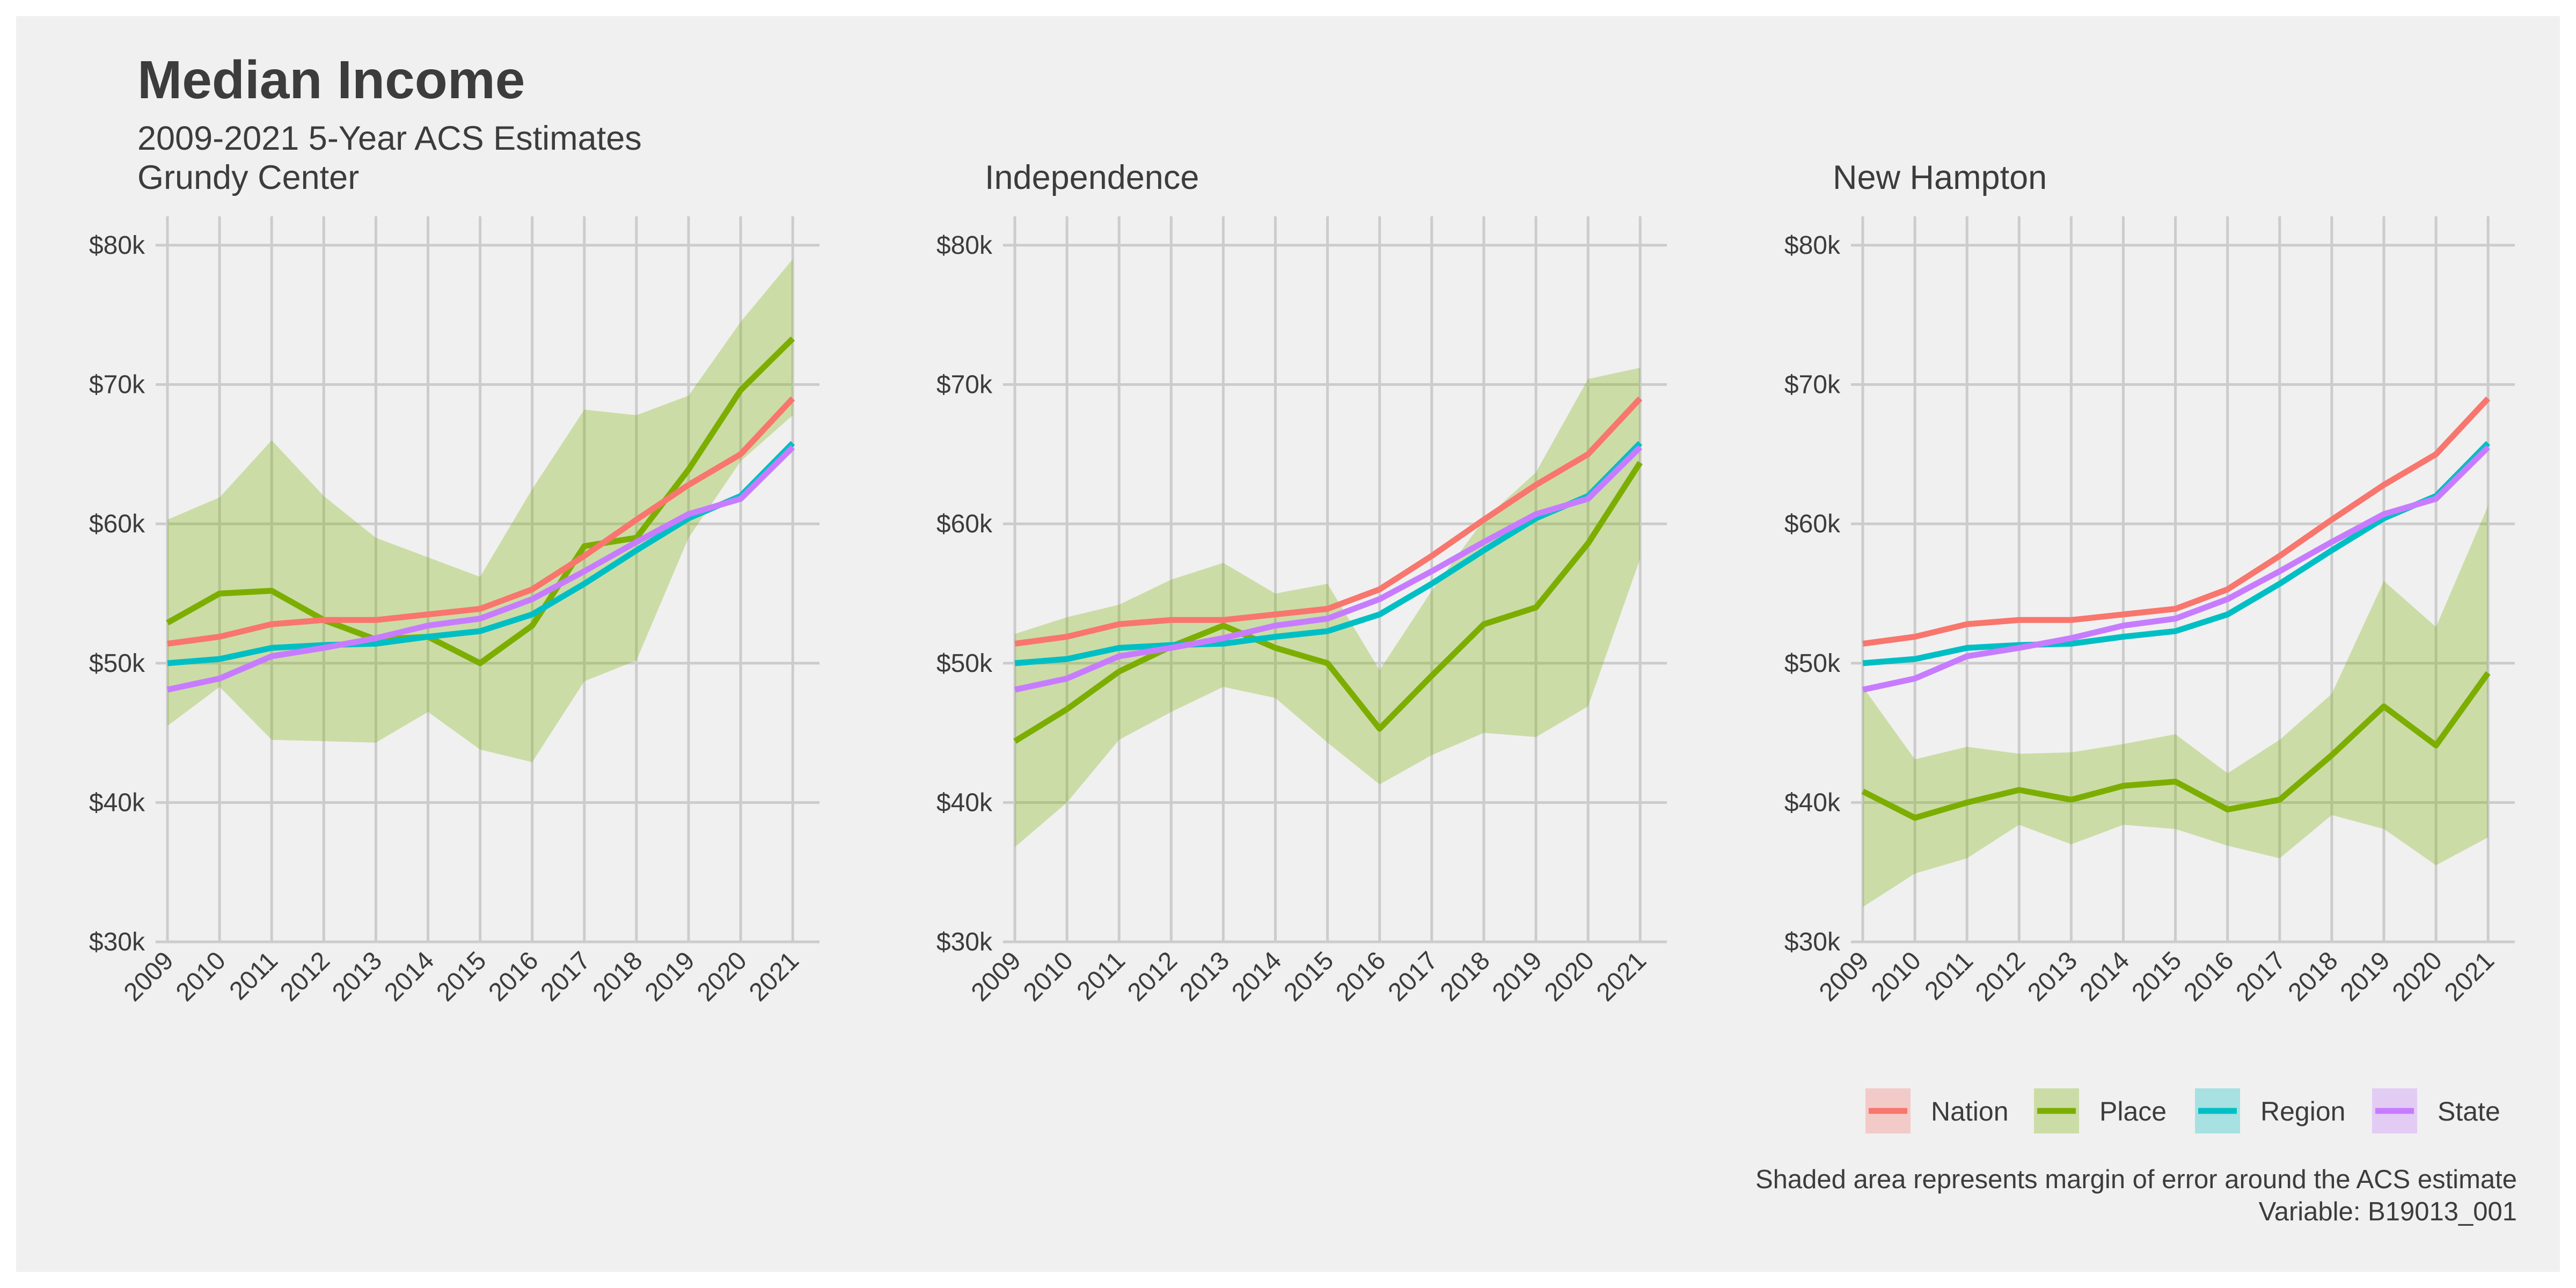 This screenshot has width=2576, height=1288. What do you see at coordinates (1152, 976) in the screenshot?
I see `panel-independence-xtick-2012: 2012` at bounding box center [1152, 976].